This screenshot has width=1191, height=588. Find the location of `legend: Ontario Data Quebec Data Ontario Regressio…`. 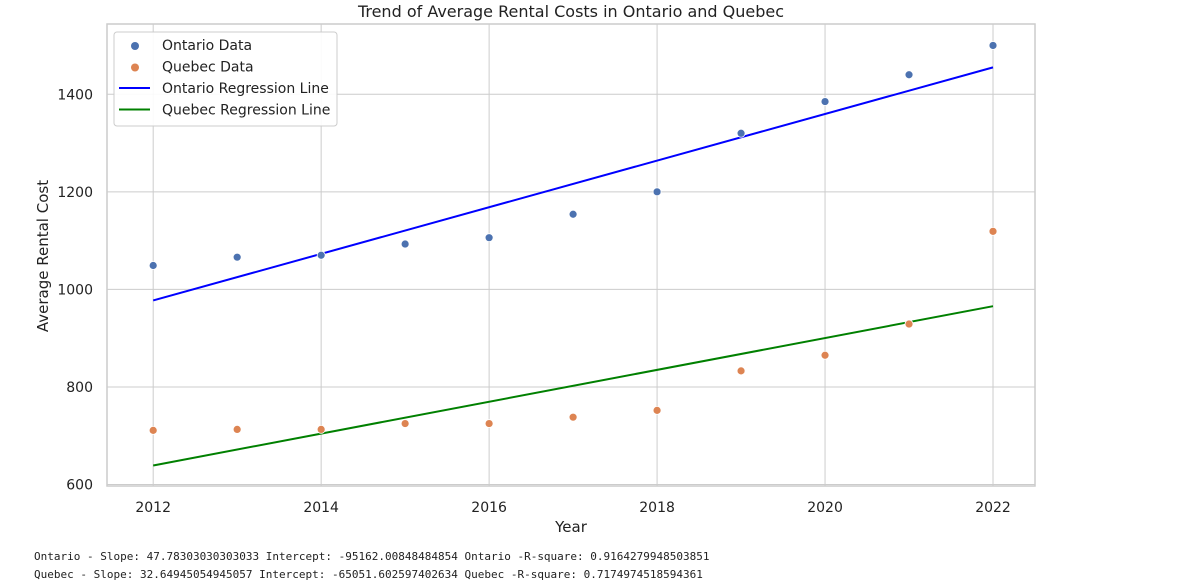

legend: Ontario Data Quebec Data Ontario Regressio… is located at coordinates (225, 79).